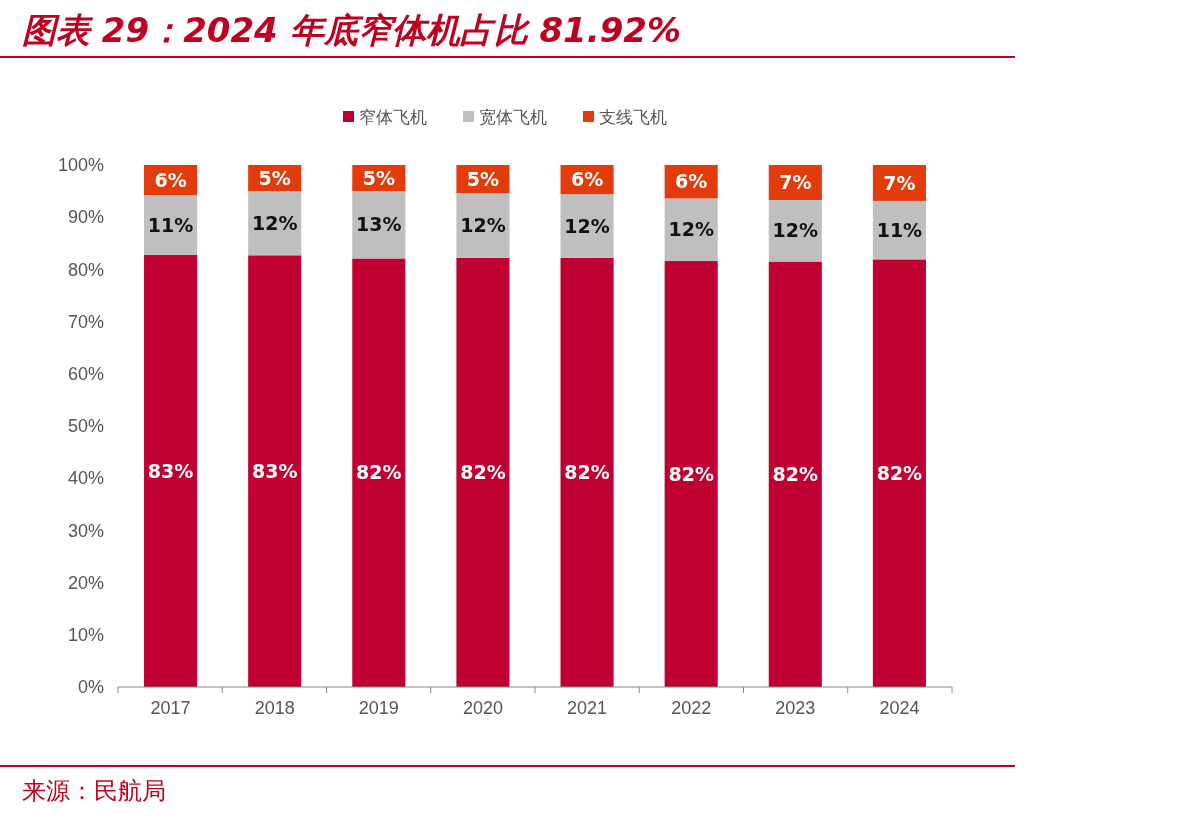 Image resolution: width=1192 pixels, height=819 pixels. I want to click on x-tick-label: 2019, so click(378, 707).